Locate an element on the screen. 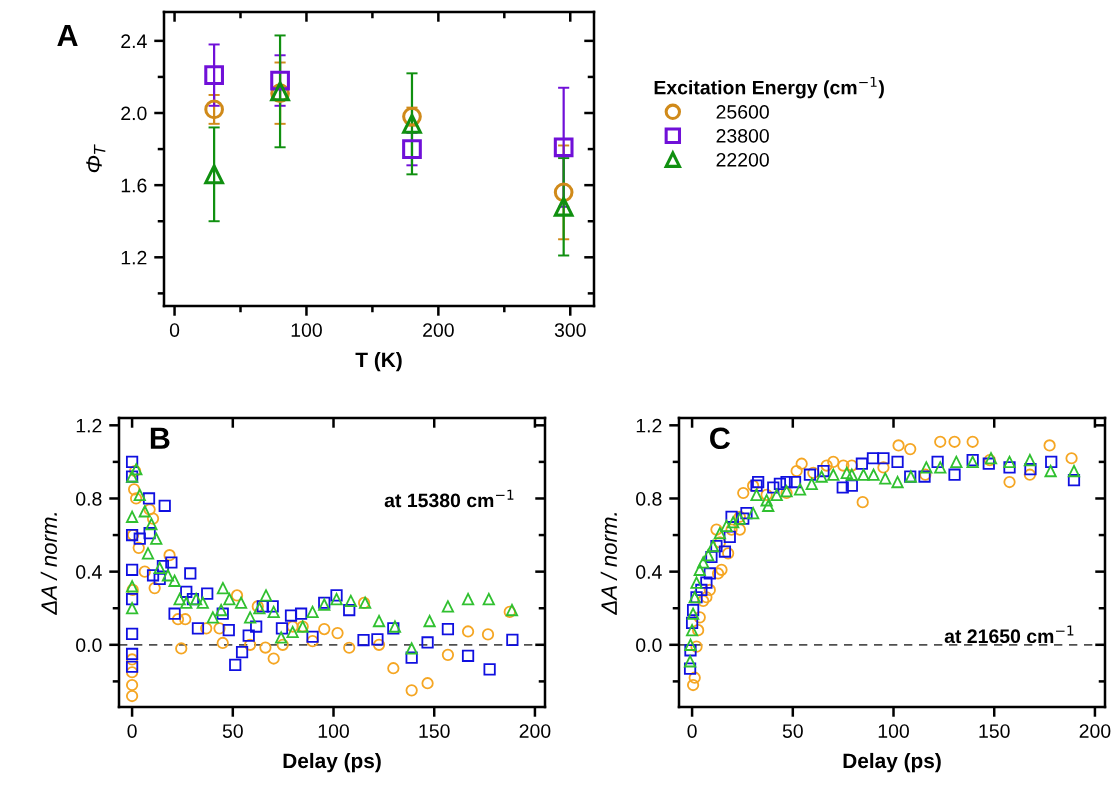  x-axis-title: T (K) is located at coordinates (378, 361).